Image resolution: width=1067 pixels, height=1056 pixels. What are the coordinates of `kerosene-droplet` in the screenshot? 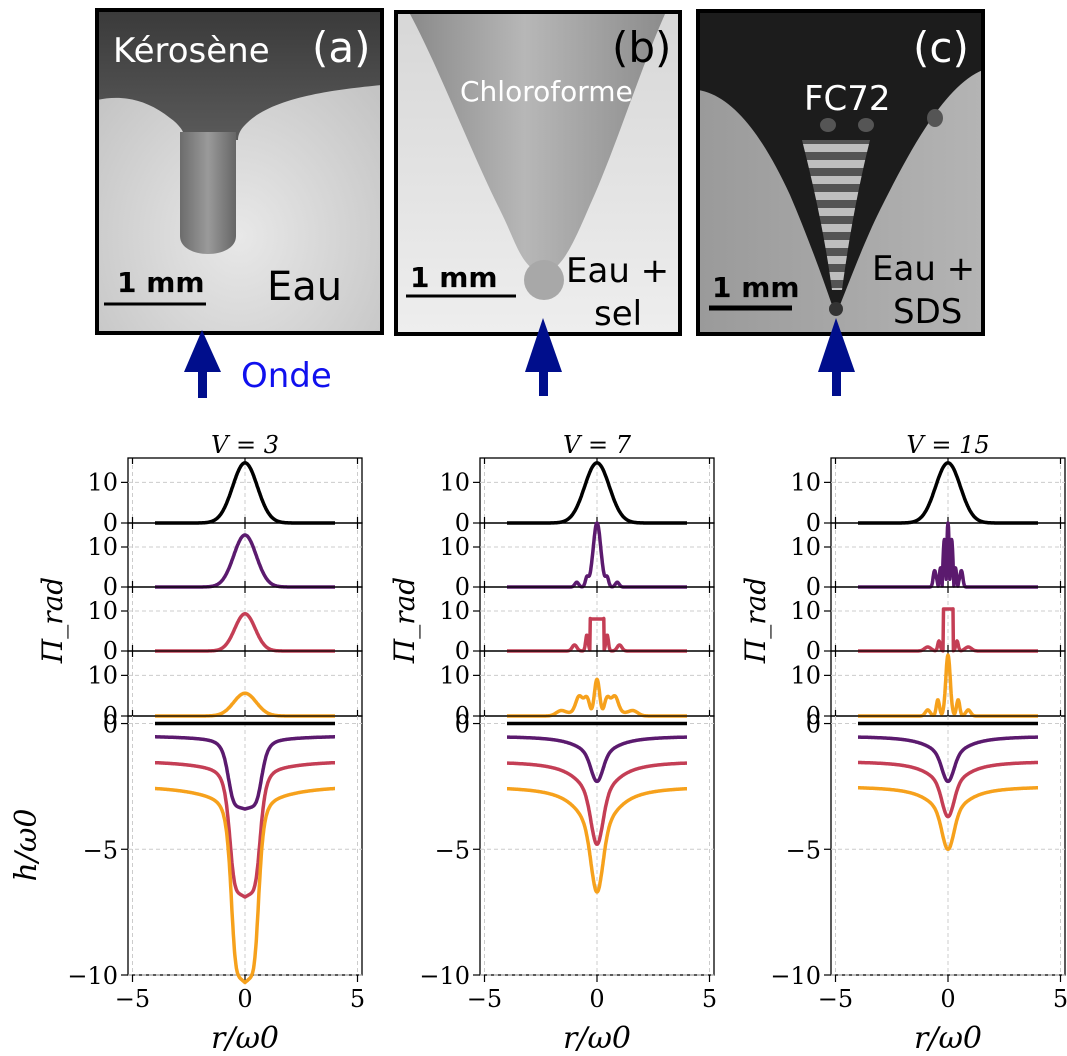 It's located at (208, 193).